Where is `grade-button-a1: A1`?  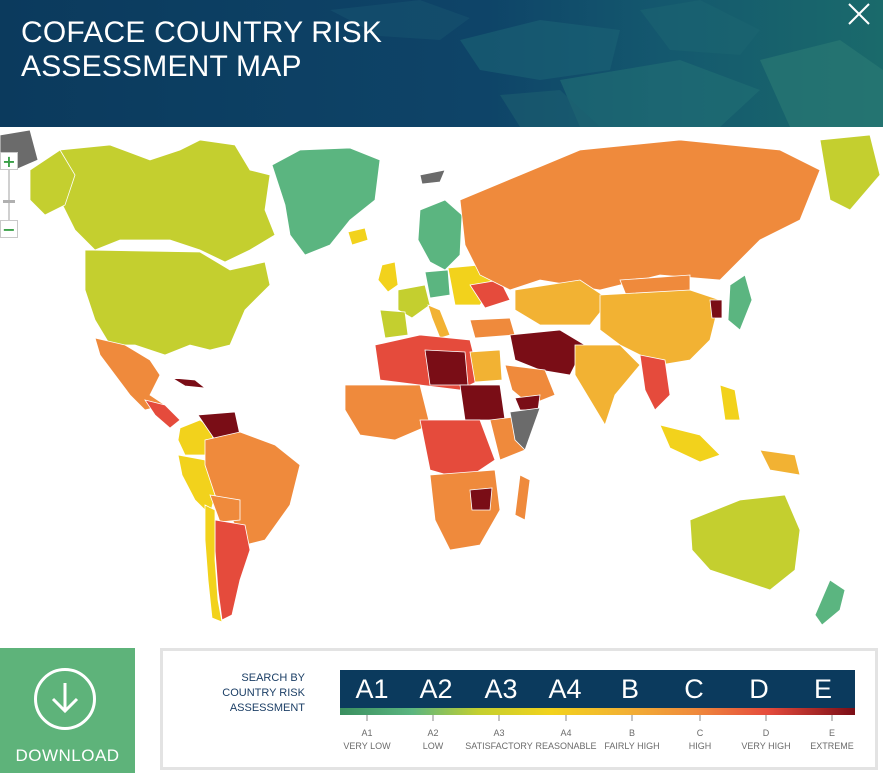
grade-button-a1: A1 is located at coordinates (372, 689).